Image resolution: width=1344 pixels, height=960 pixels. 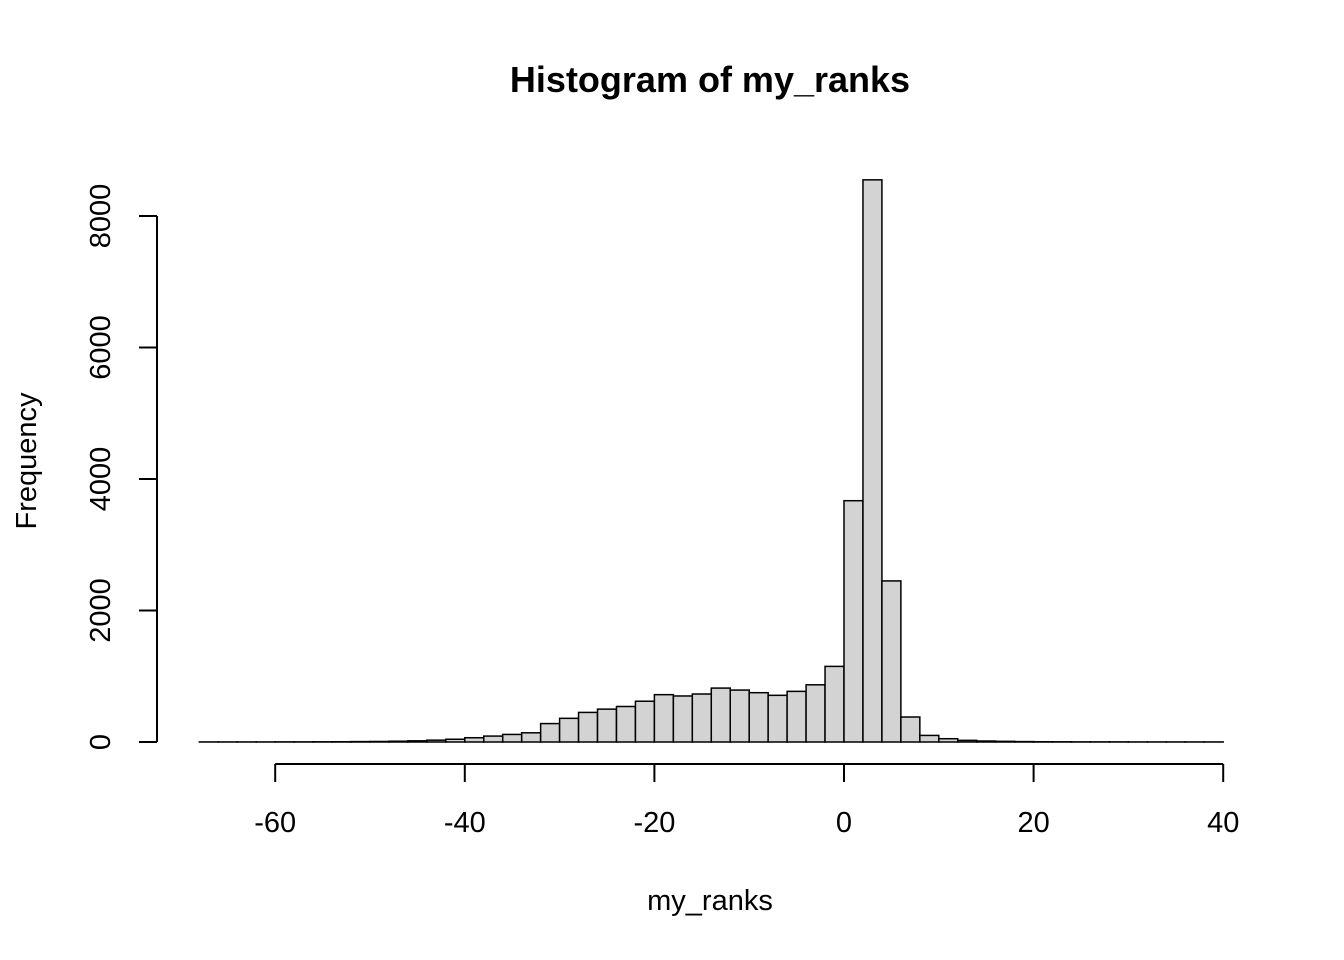 I want to click on chart-title: Histogram of my_ranks, so click(x=710, y=79).